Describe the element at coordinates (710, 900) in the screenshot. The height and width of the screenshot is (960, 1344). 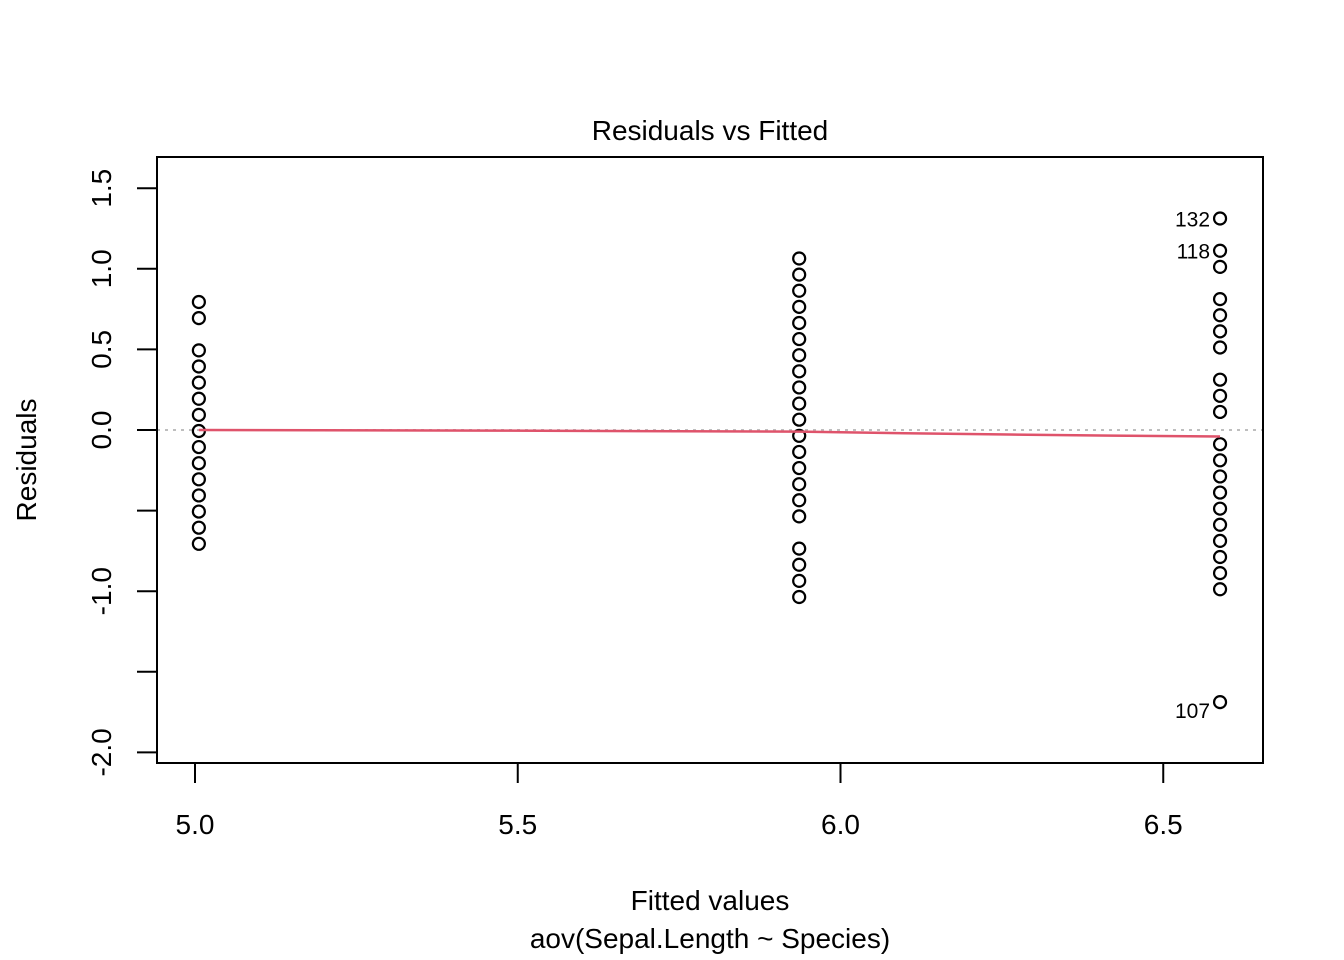
I see `x-axis-label: Fitted values` at that location.